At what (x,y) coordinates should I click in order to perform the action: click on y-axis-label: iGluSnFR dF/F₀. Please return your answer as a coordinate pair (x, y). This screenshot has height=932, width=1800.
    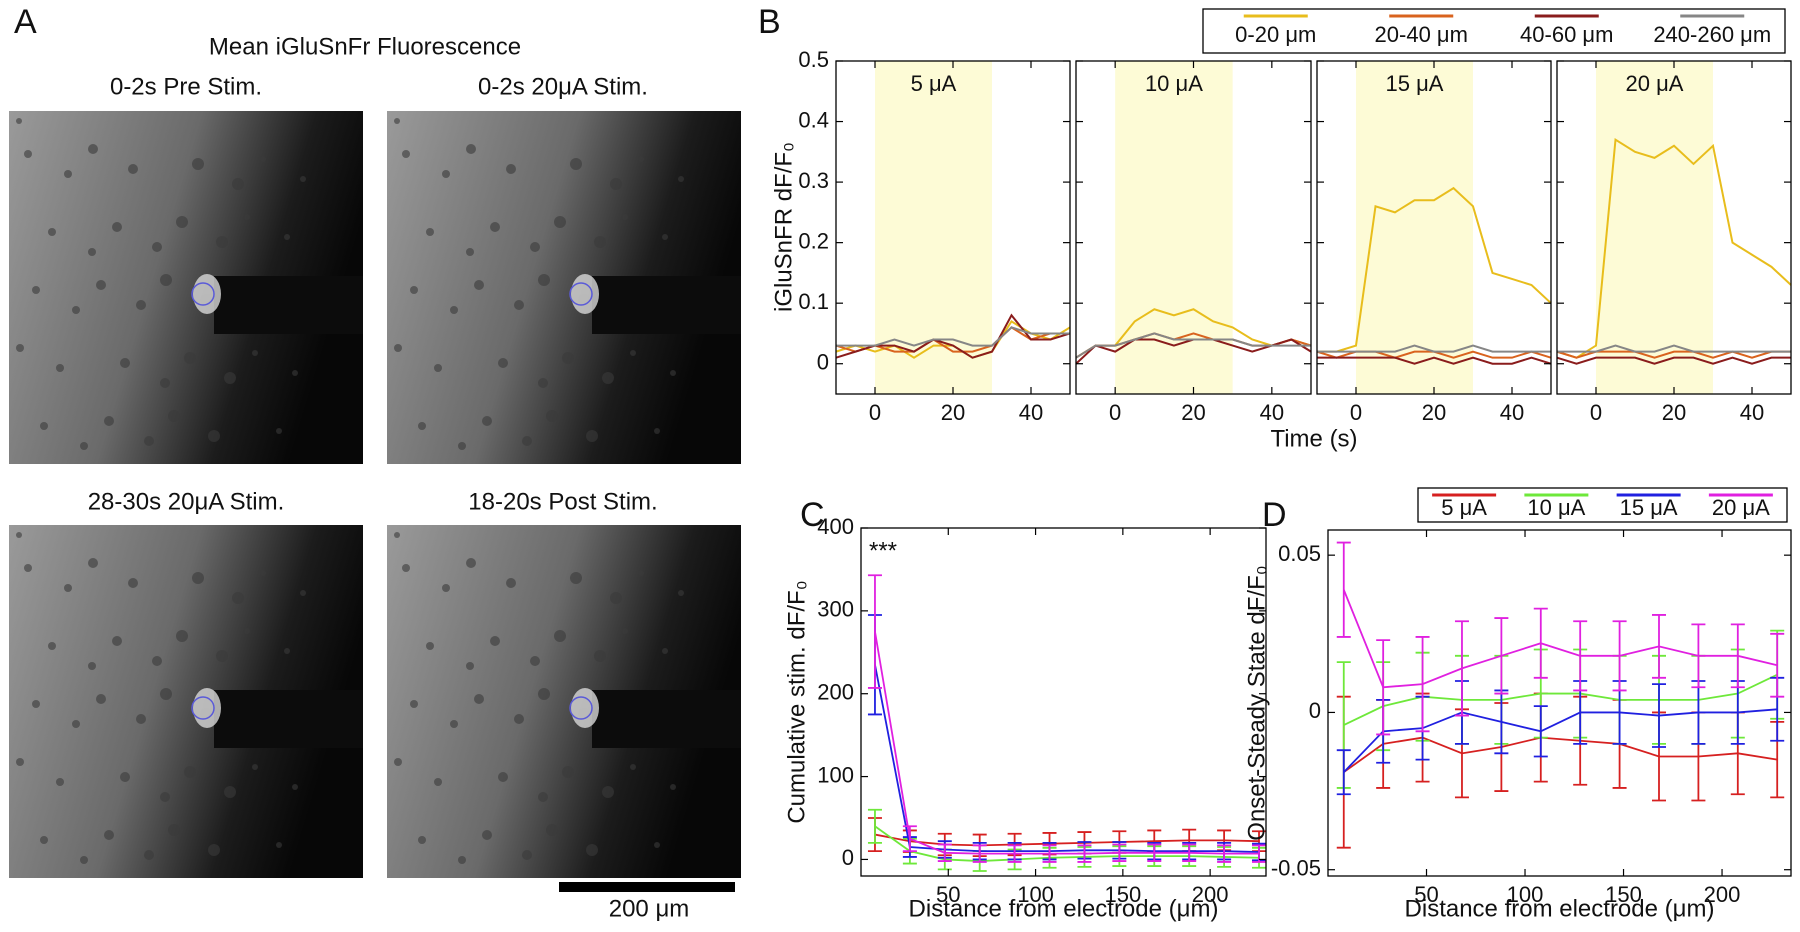
    Looking at the image, I should click on (783, 227).